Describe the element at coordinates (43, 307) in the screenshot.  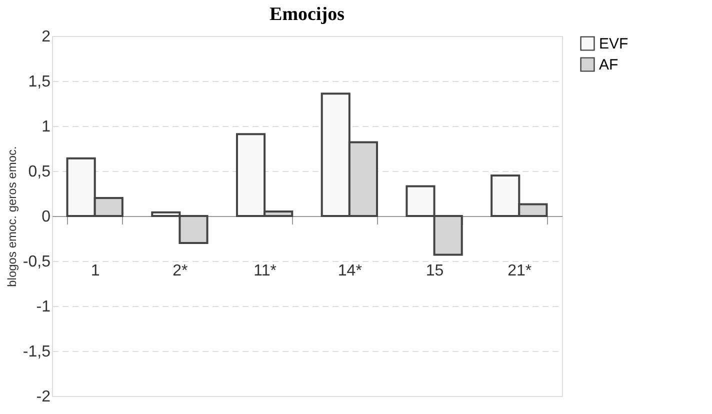
I see `y-tick-label: -1` at that location.